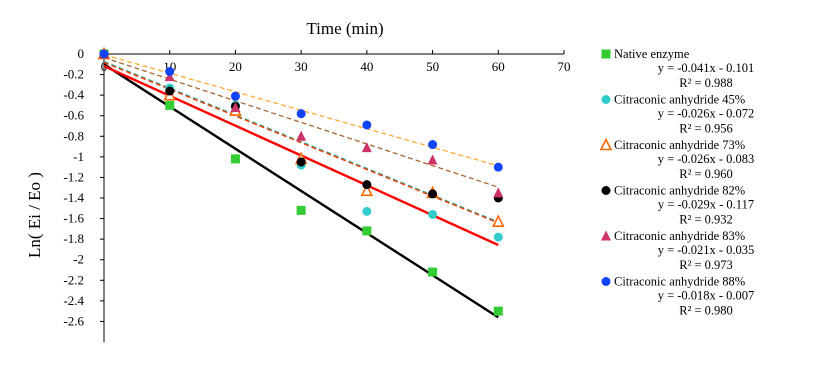 This screenshot has height=390, width=813. What do you see at coordinates (73, 218) in the screenshot?
I see `y-tick-label: -1.6` at bounding box center [73, 218].